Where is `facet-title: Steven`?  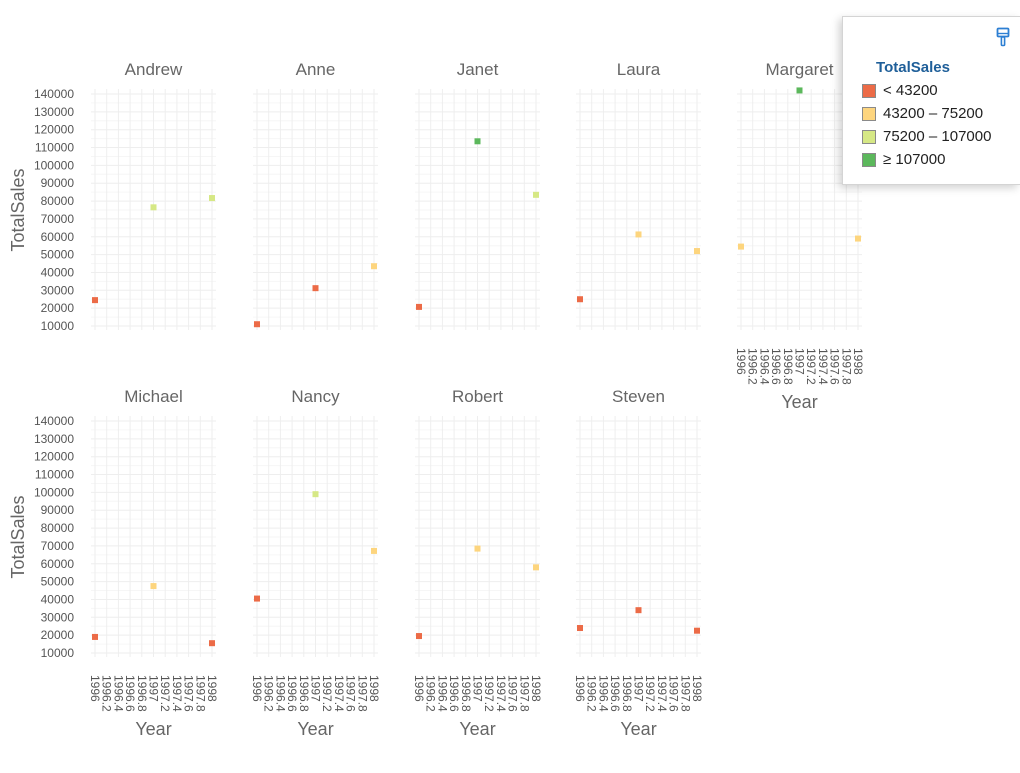 facet-title: Steven is located at coordinates (638, 396).